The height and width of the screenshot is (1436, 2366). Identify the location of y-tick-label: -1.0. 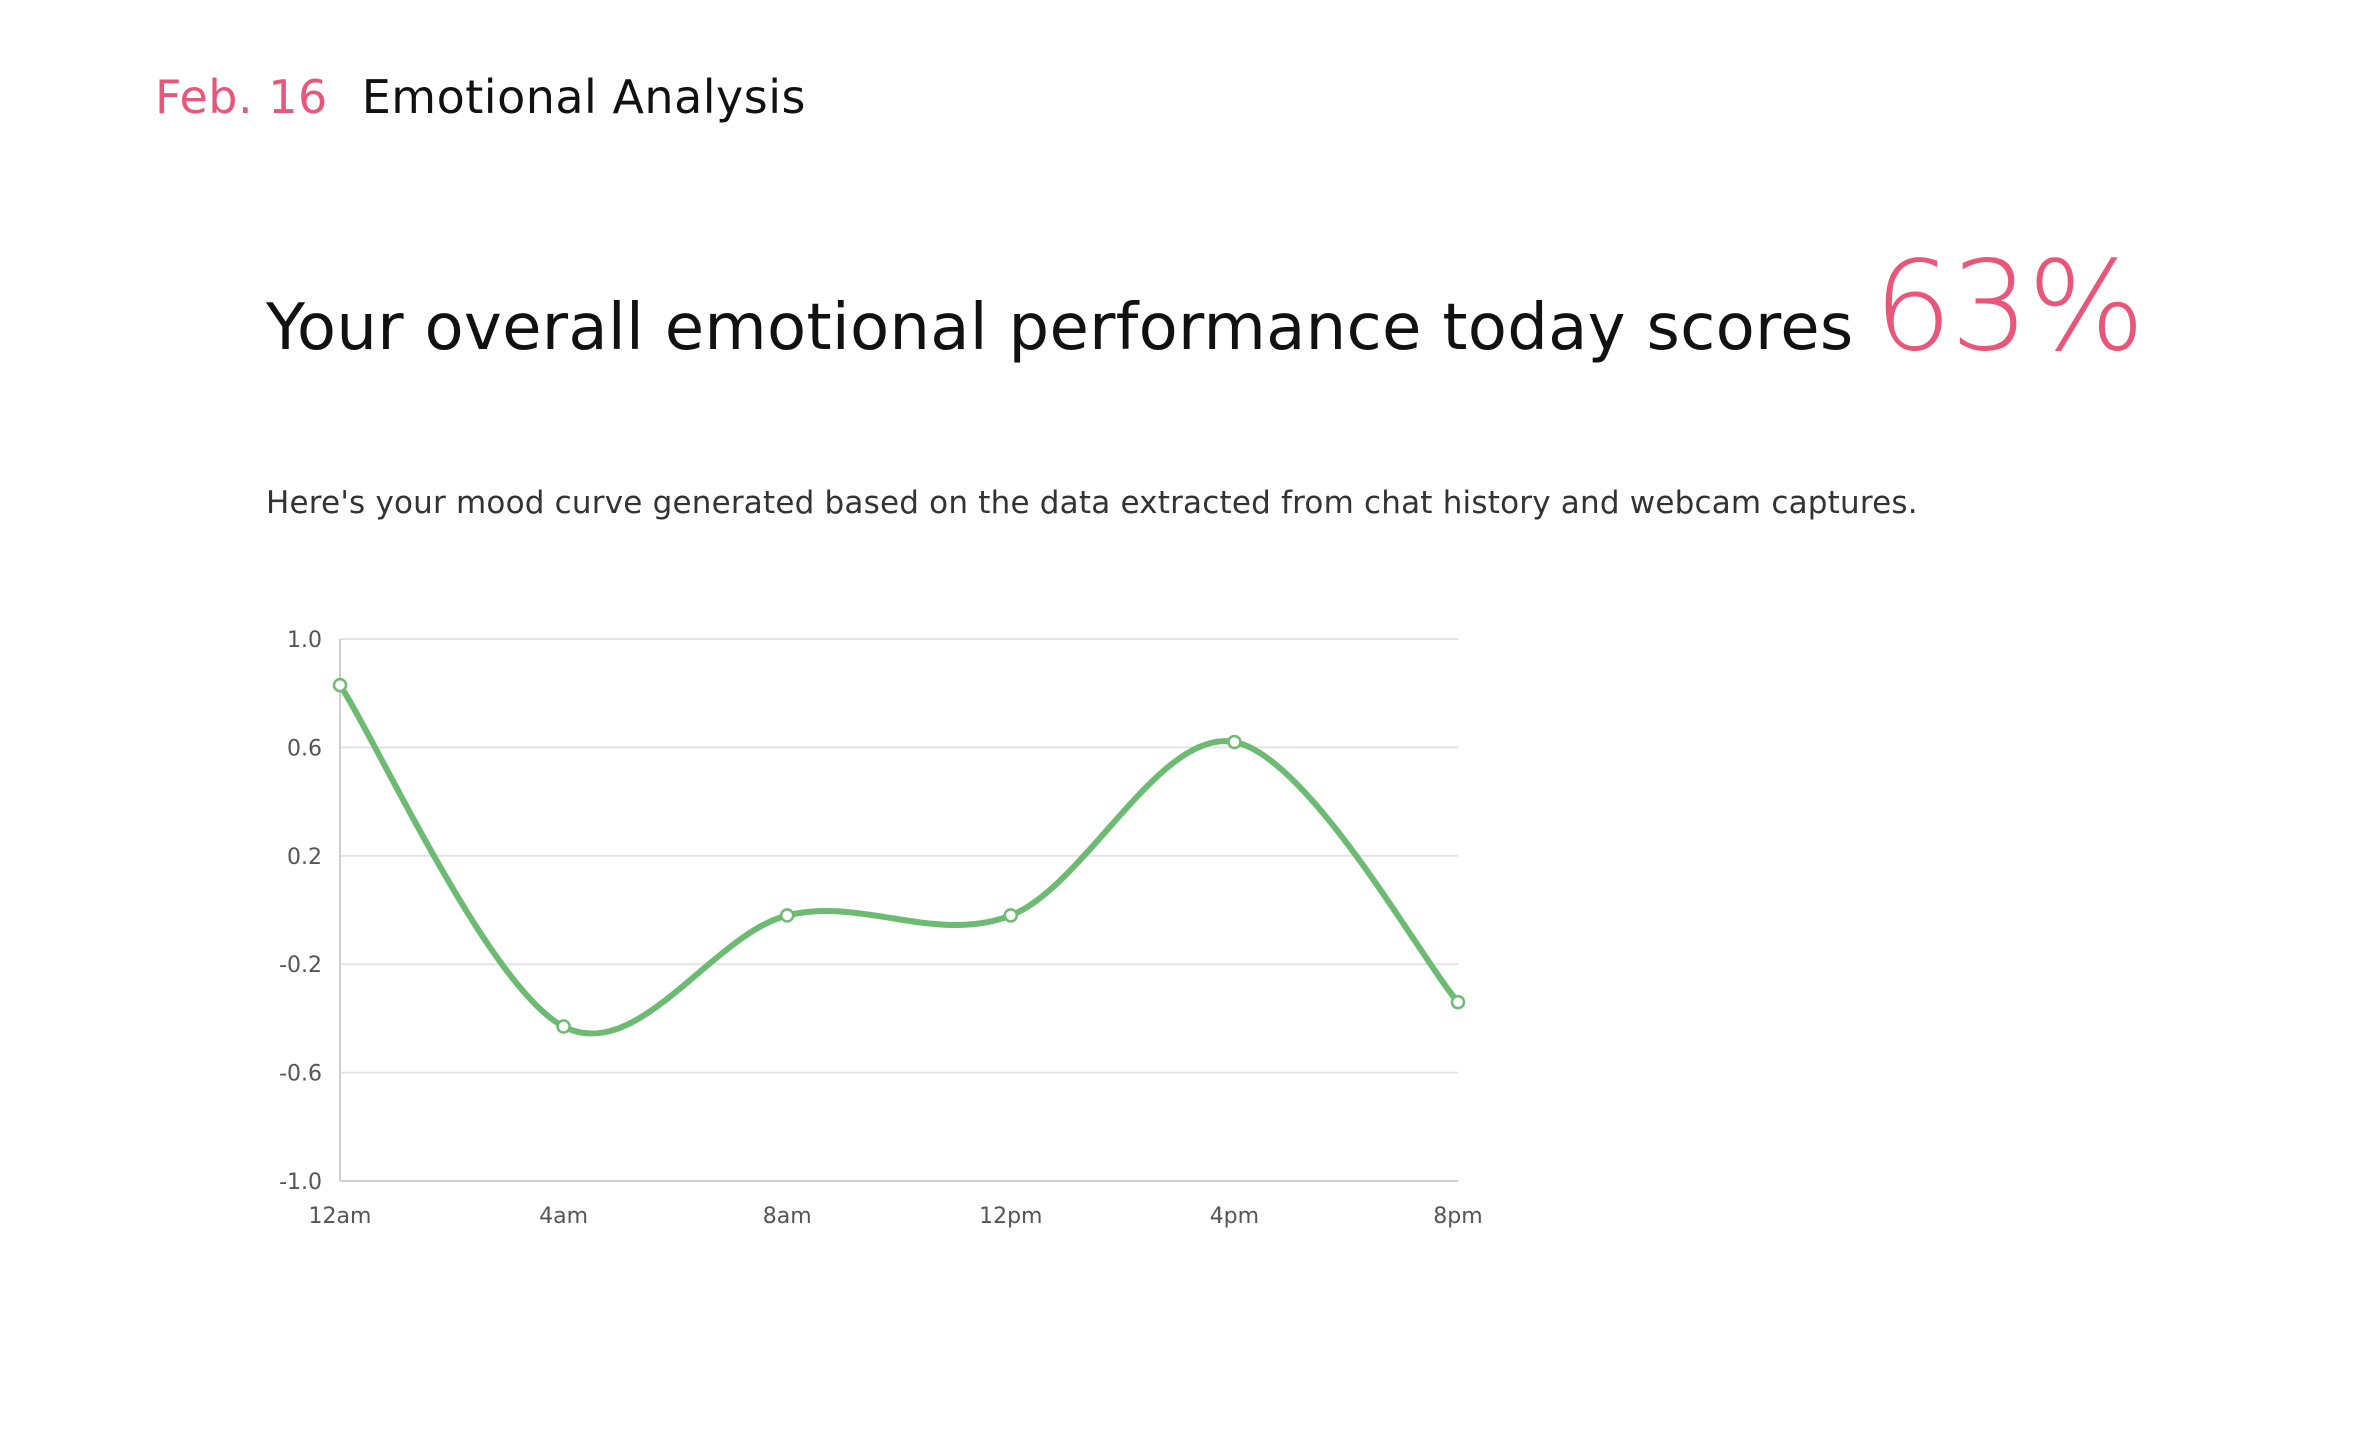
(300, 1182).